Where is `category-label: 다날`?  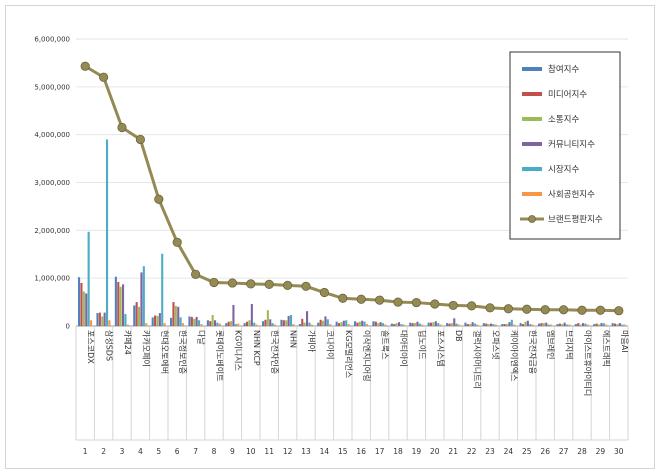 category-label: 다날 is located at coordinates (202, 337).